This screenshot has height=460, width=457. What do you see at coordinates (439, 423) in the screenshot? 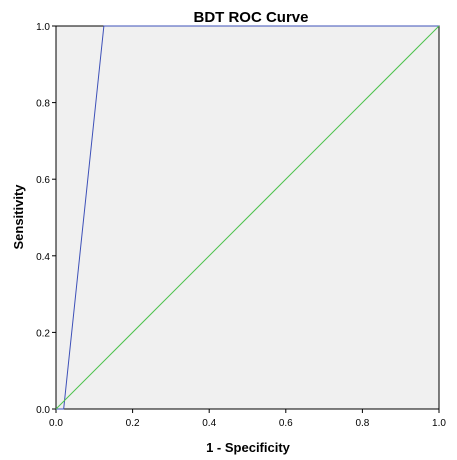
I see `x-tick-label: 1.0` at bounding box center [439, 423].